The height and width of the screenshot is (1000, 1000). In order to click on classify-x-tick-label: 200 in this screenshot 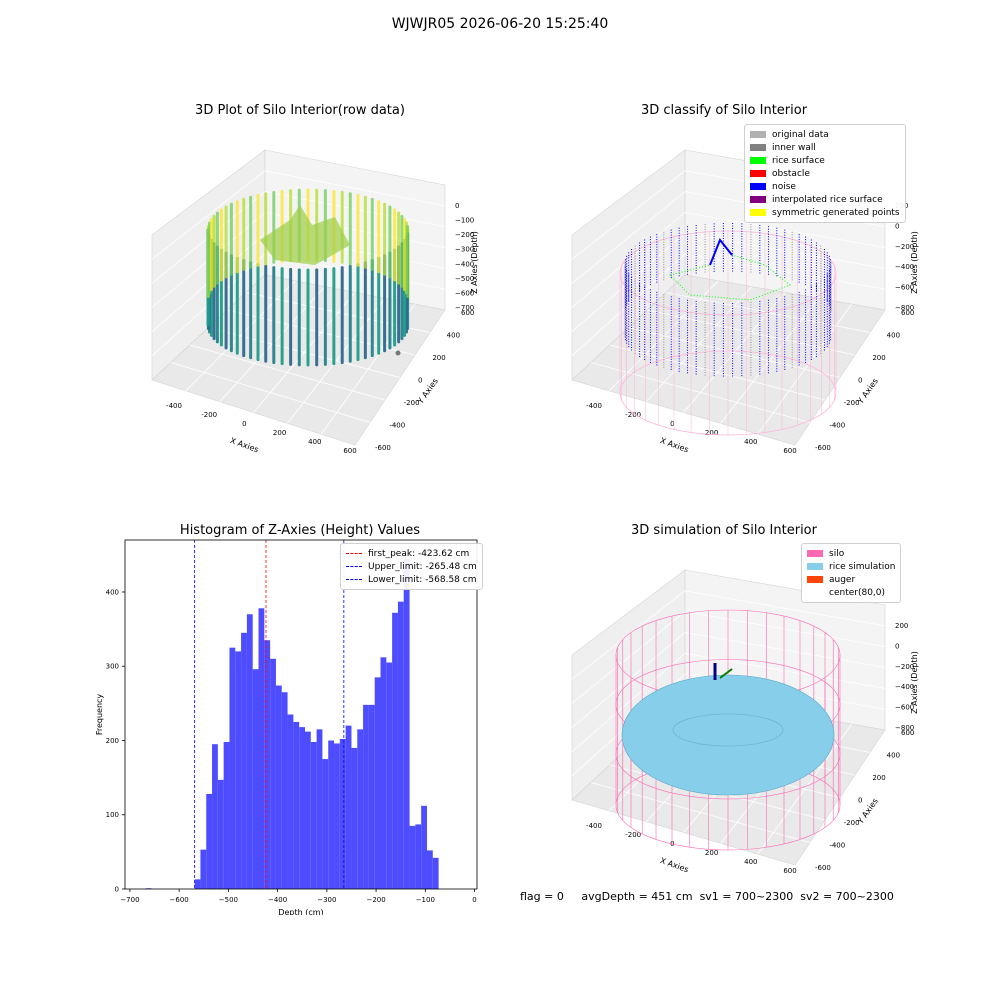, I will do `click(711, 433)`.